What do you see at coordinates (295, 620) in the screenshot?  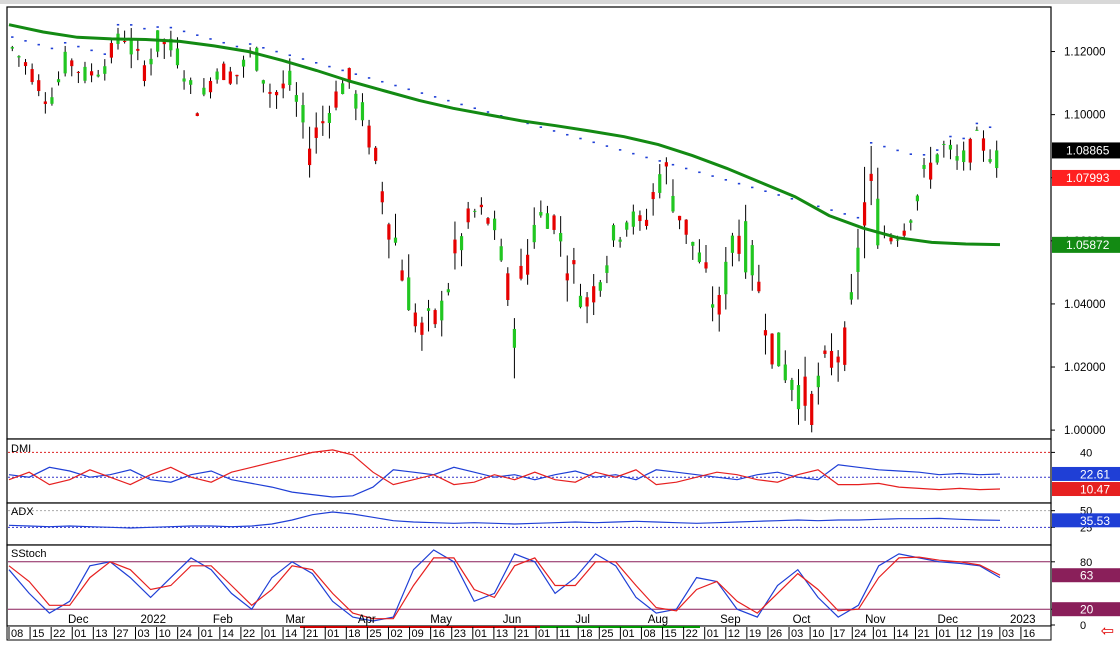 I see `x-month-label: Mar` at bounding box center [295, 620].